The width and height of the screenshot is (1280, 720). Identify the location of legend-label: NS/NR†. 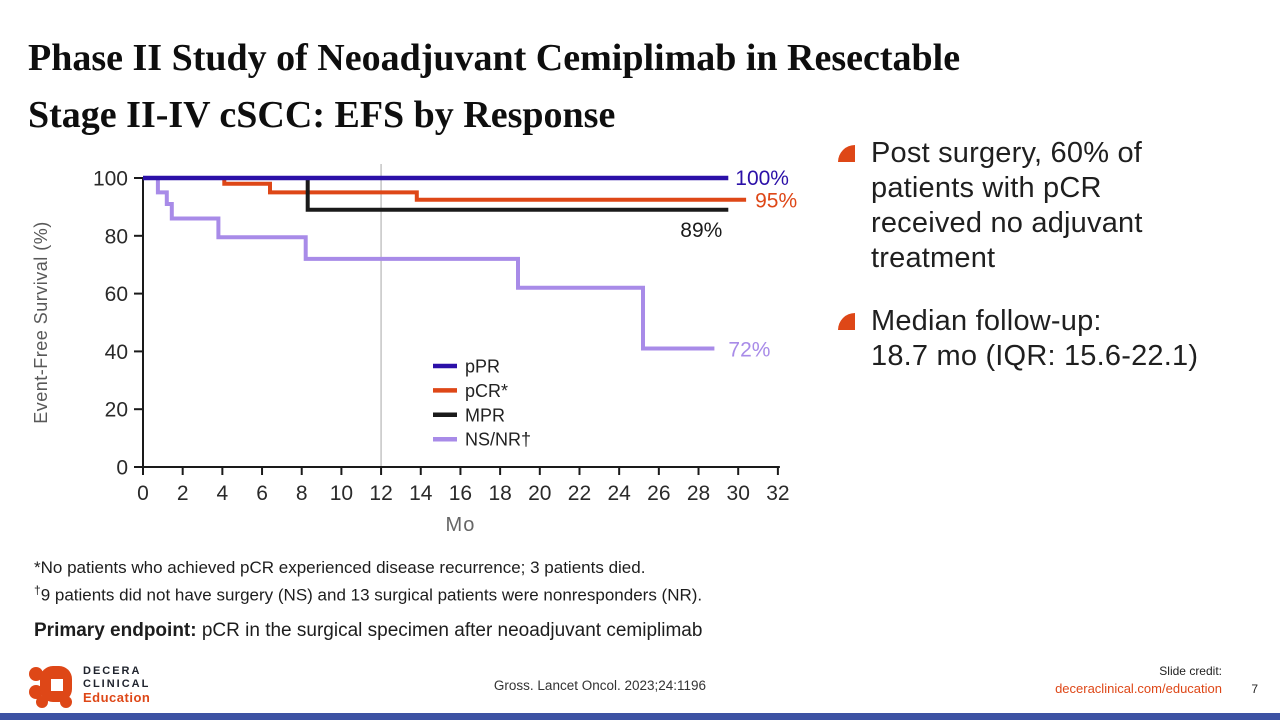
(498, 440).